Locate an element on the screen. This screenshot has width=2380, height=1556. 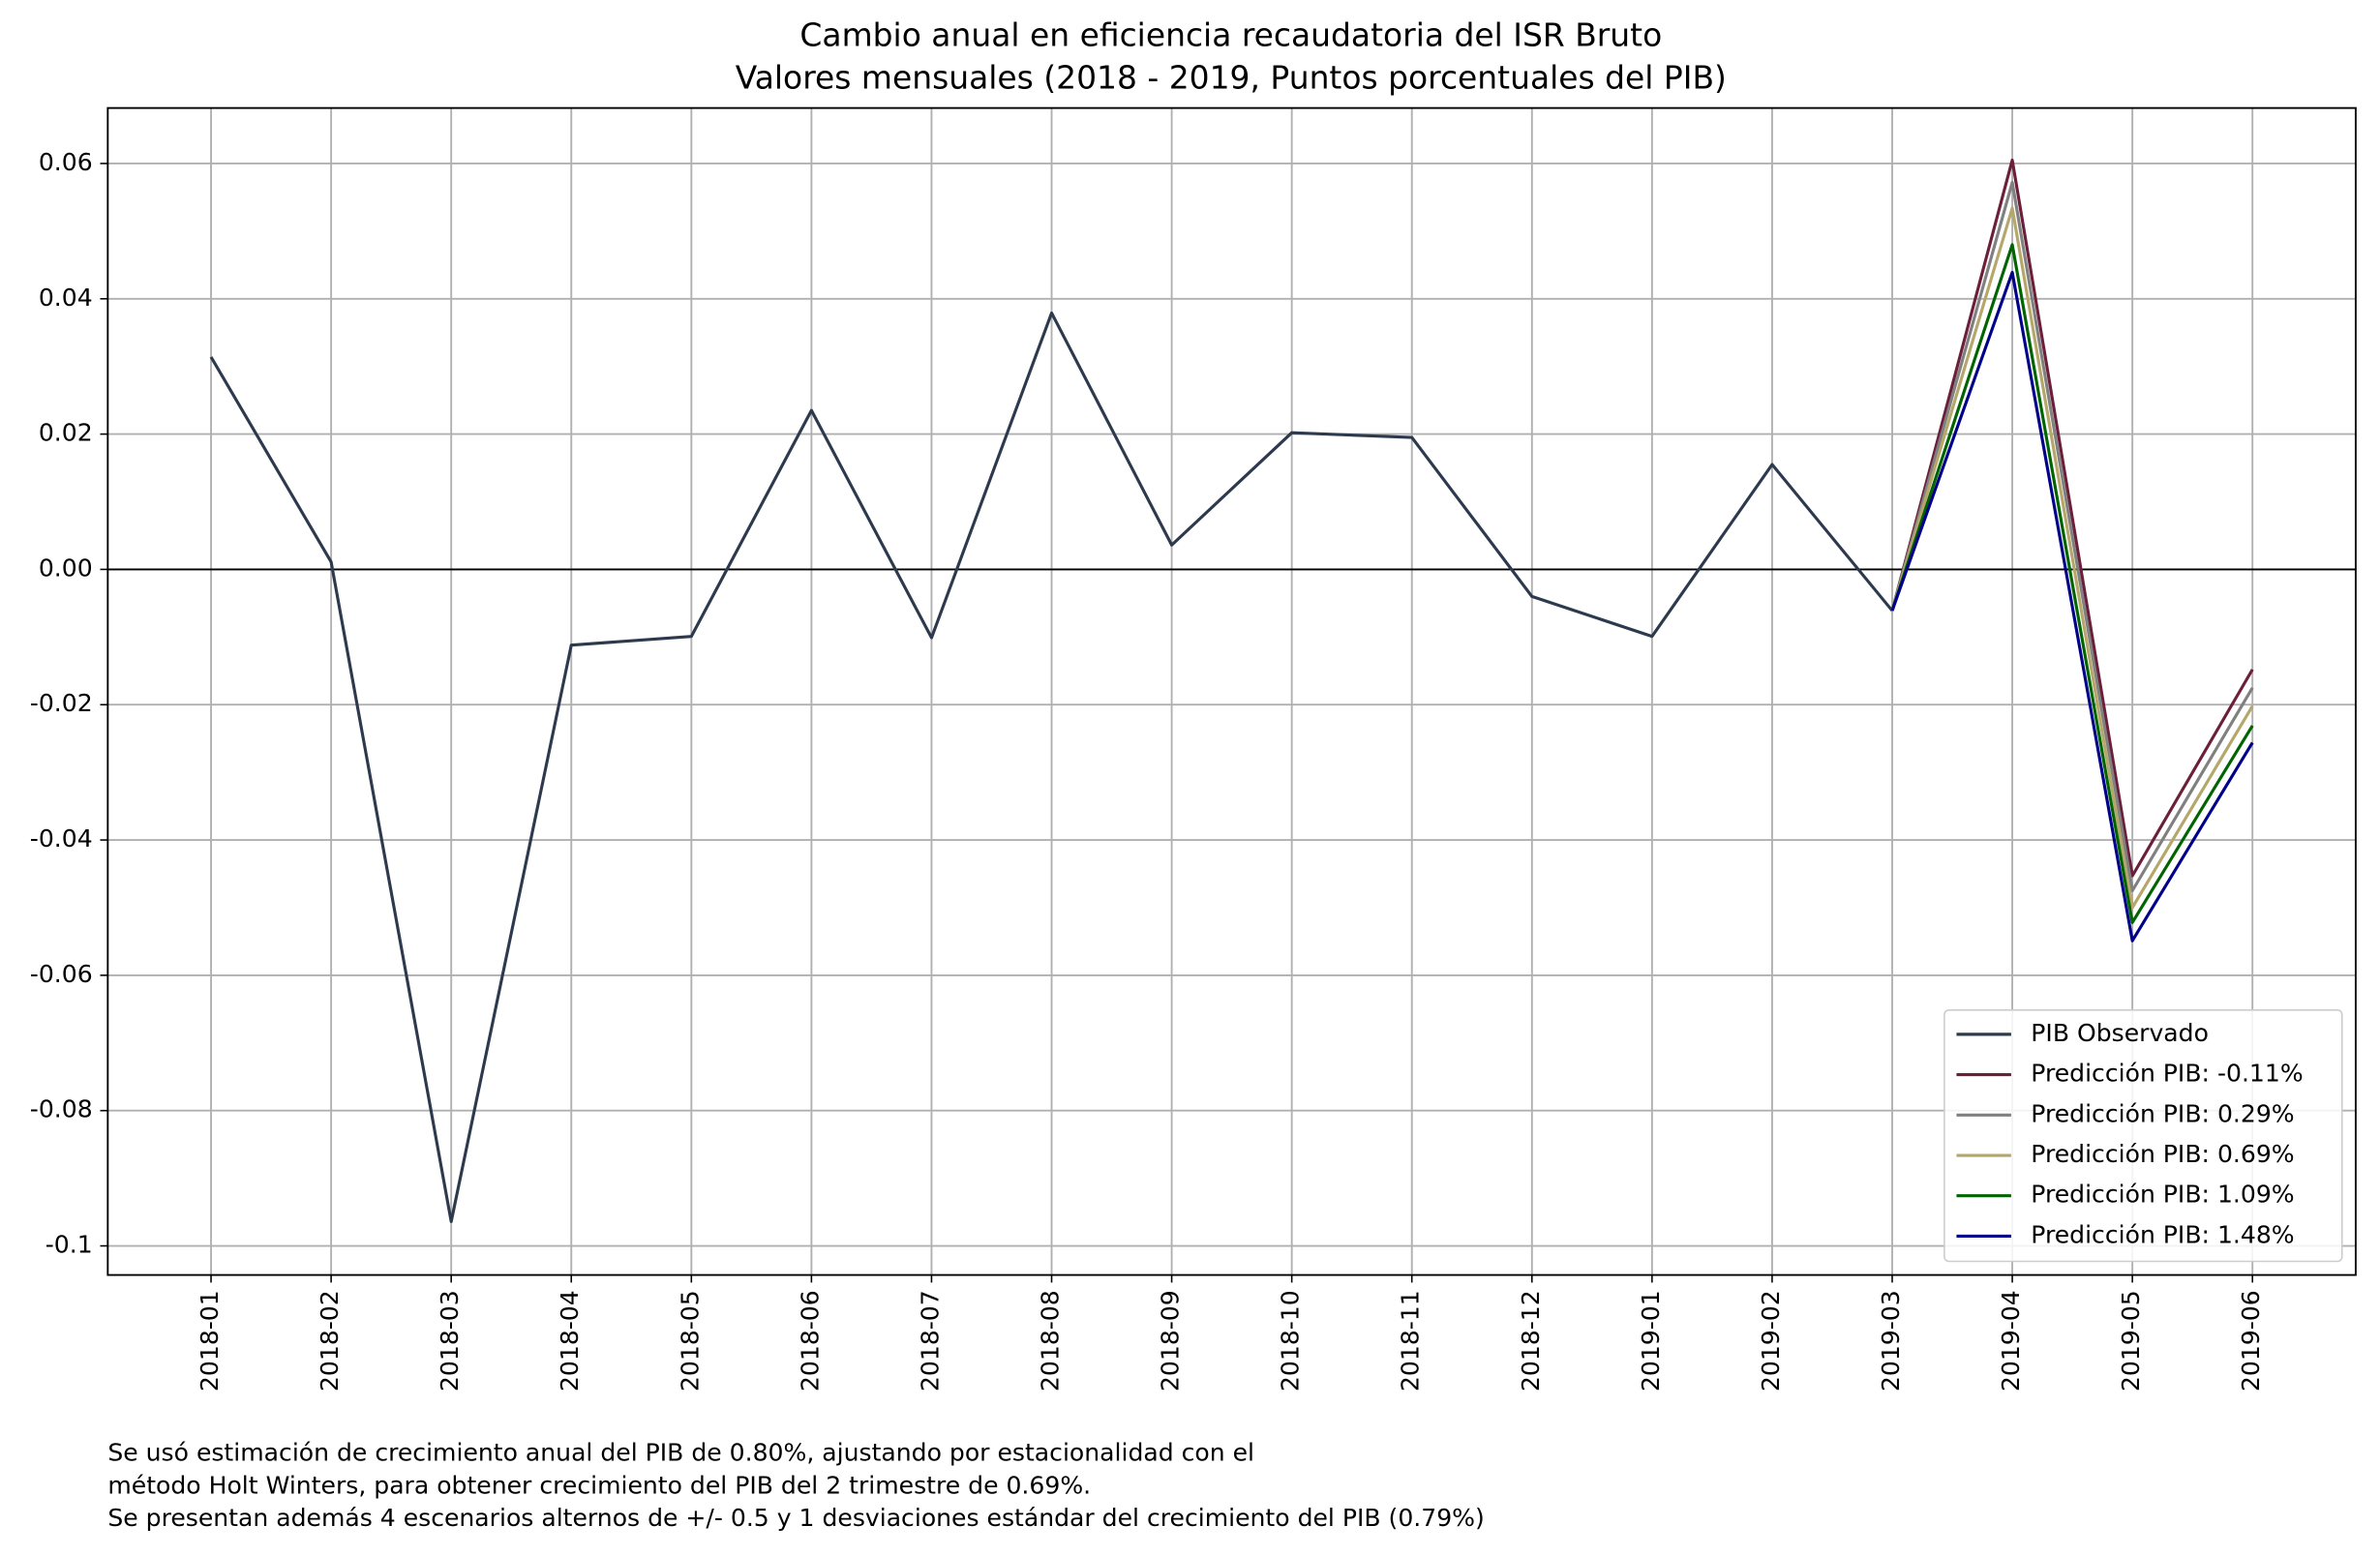
x-tick-label: 2018-09 is located at coordinates (1171, 1340).